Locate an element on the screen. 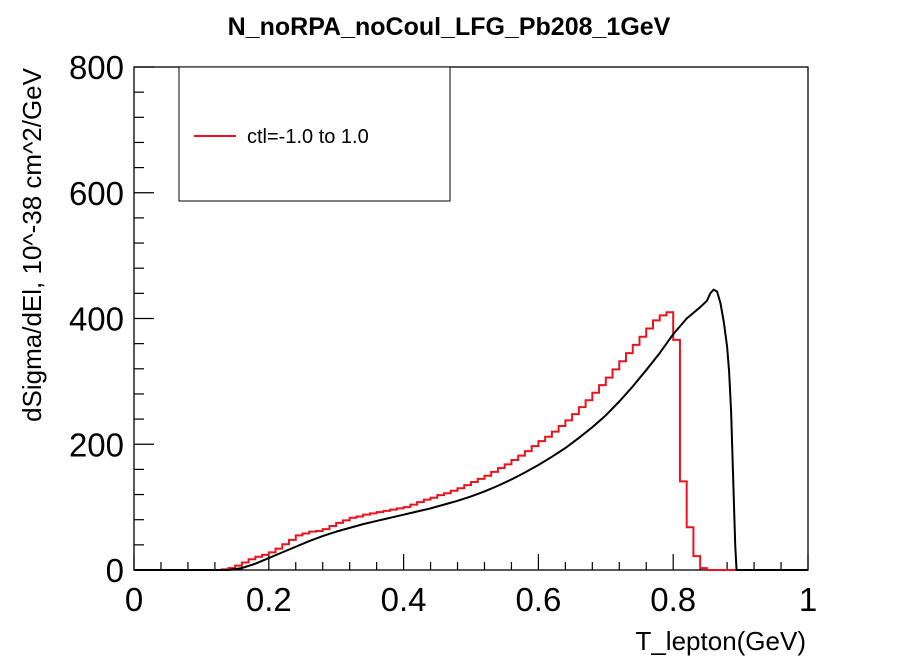 This screenshot has width=898, height=671. legend-entry-label: ctl=-1.0 to 1.0 is located at coordinates (308, 137).